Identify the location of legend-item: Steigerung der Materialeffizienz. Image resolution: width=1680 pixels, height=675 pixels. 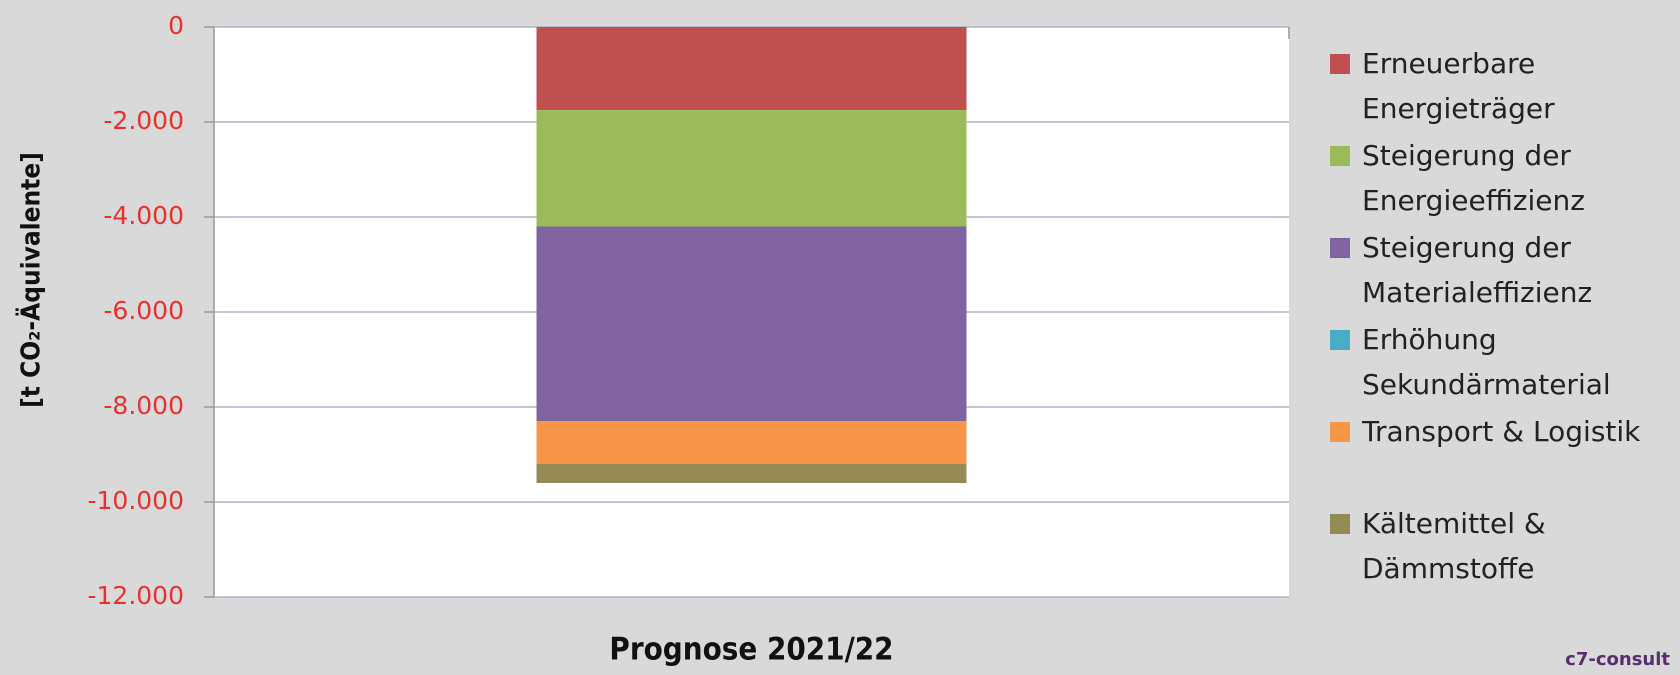
(1505, 271).